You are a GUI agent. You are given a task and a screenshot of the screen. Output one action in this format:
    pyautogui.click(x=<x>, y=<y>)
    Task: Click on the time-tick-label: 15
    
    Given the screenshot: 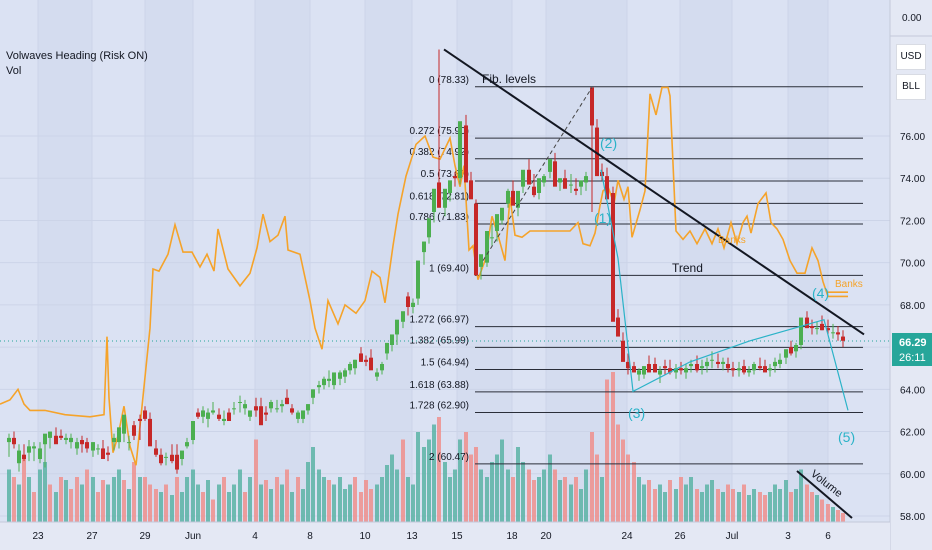 What is the action you would take?
    pyautogui.click(x=457, y=536)
    